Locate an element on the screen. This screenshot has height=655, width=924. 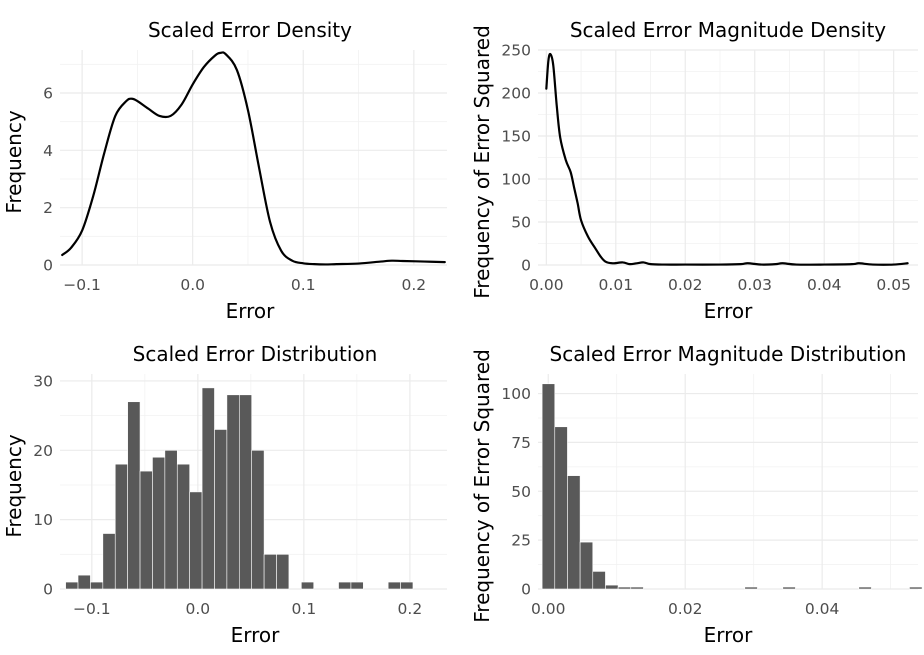
x-tick-label: 0.01 is located at coordinates (616, 285).